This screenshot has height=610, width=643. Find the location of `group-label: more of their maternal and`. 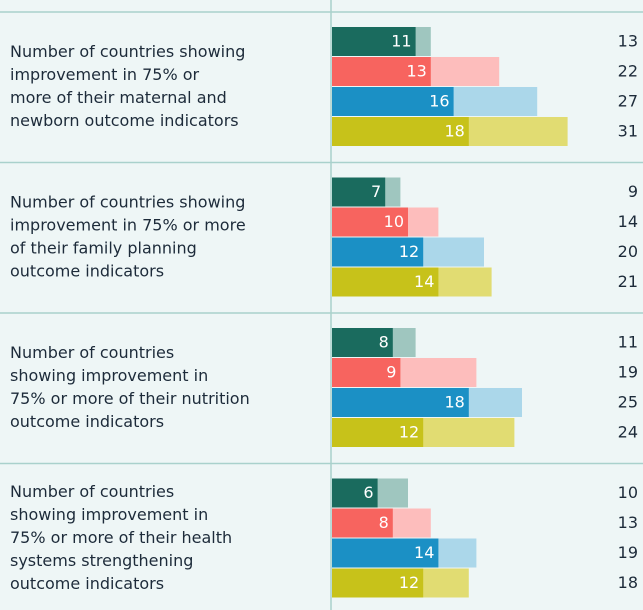

group-label: more of their maternal and is located at coordinates (118, 97).